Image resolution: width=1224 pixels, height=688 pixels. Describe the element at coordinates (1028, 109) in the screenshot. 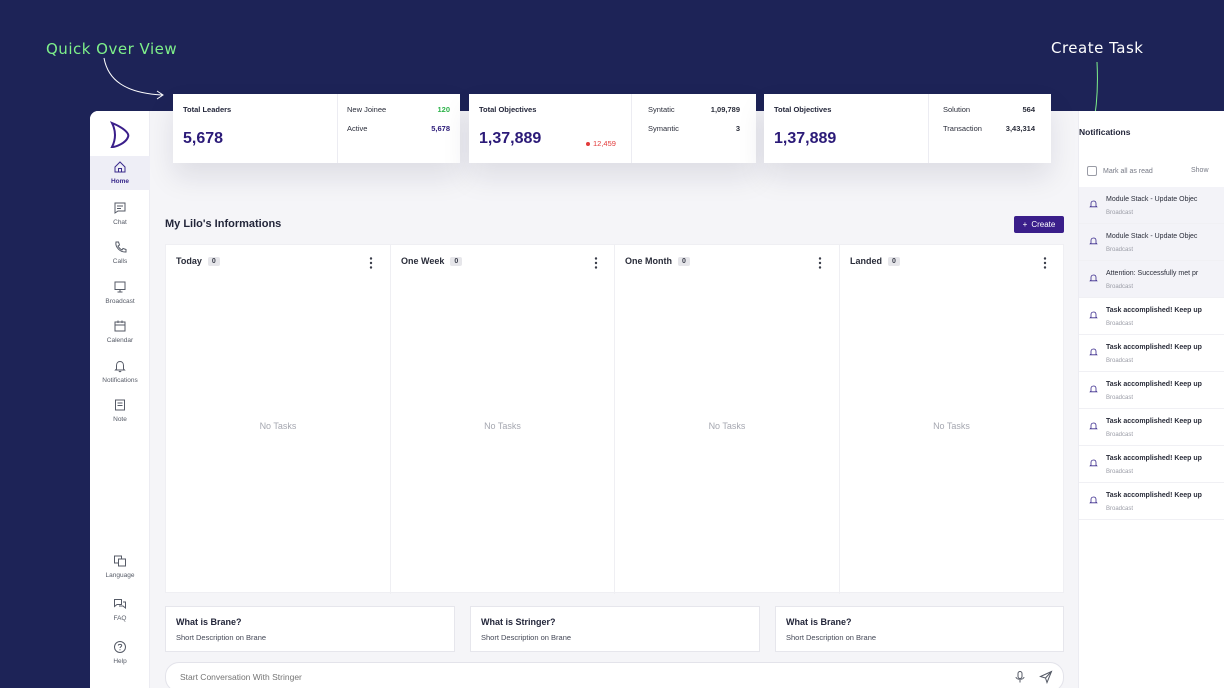

I see `stat-row-value: 564` at that location.